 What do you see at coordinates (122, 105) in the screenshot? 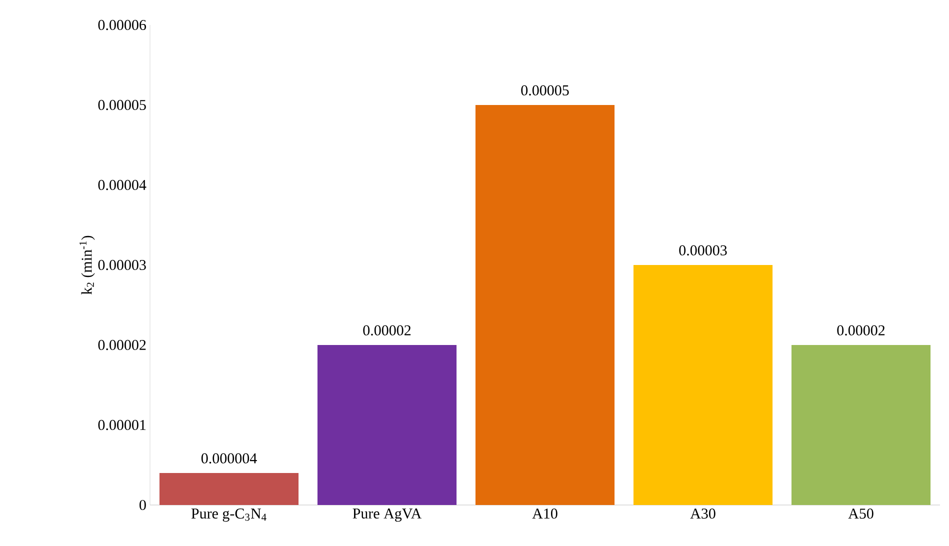
I see `y-tick-label: 0.00005` at bounding box center [122, 105].